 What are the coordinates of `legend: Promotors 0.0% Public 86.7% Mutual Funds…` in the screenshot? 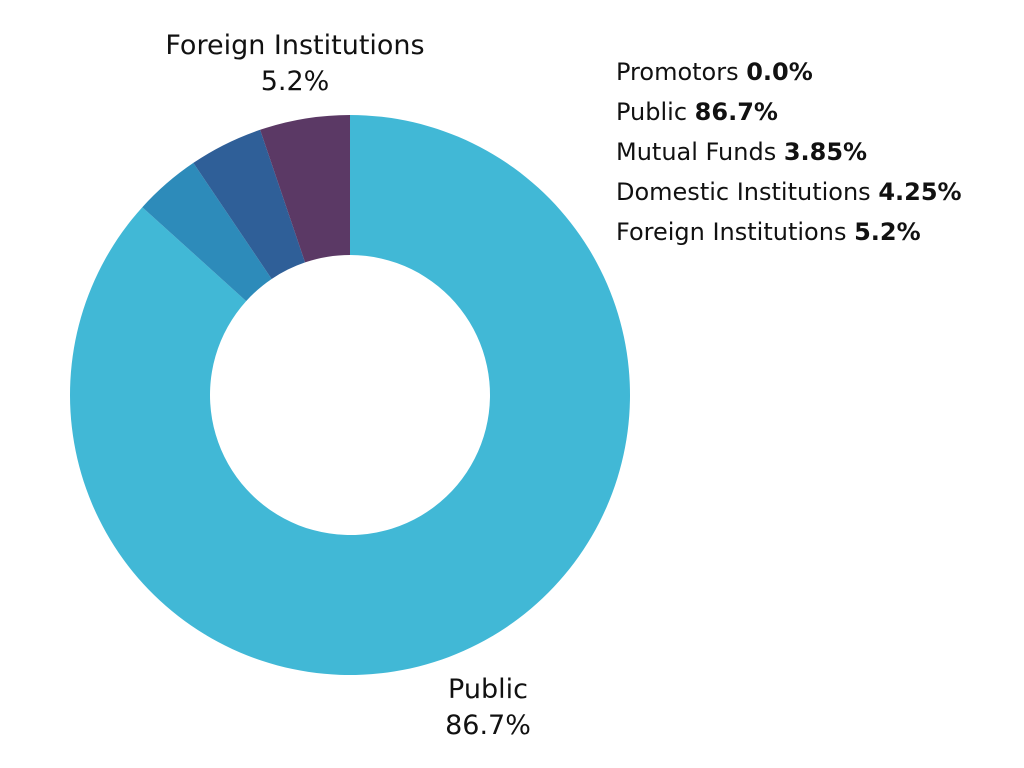 It's located at (789, 152).